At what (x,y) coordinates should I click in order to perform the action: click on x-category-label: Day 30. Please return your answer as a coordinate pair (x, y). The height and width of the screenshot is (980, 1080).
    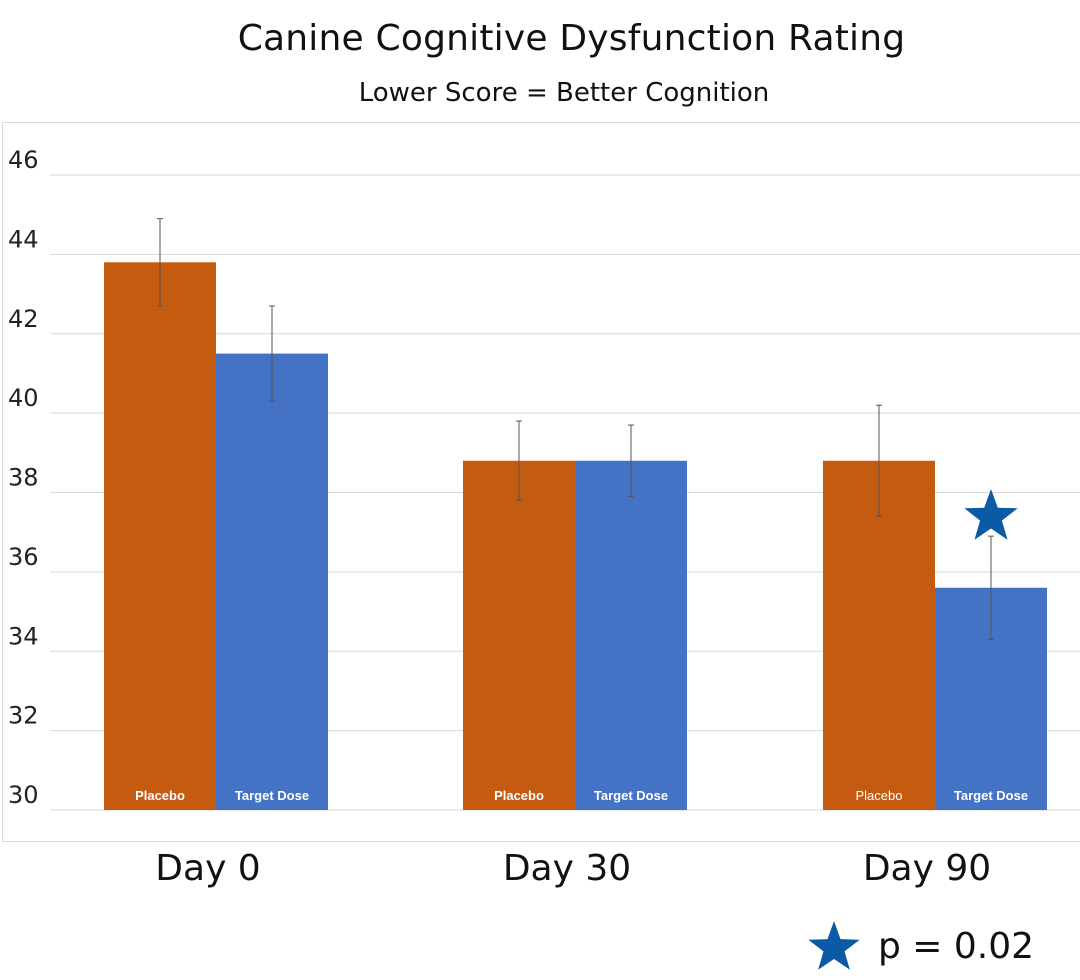
    Looking at the image, I should click on (567, 868).